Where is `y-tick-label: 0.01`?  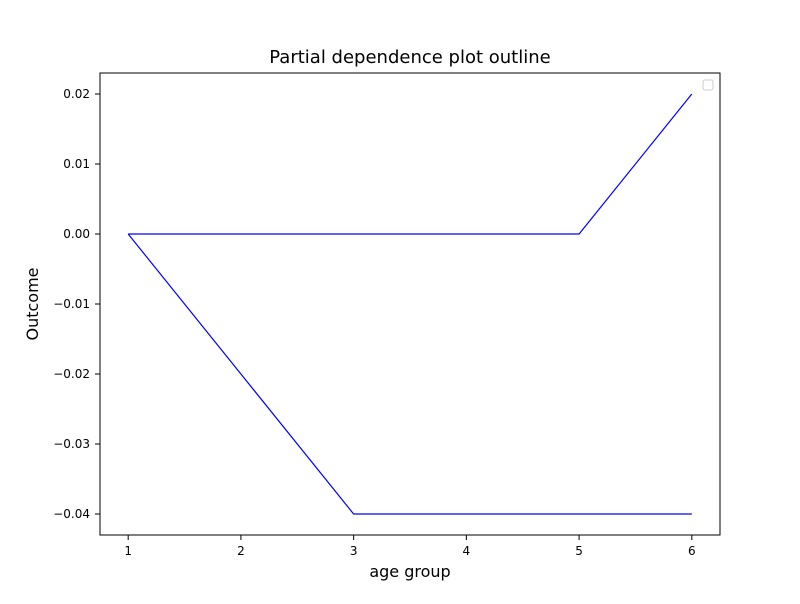 y-tick-label: 0.01 is located at coordinates (76, 164).